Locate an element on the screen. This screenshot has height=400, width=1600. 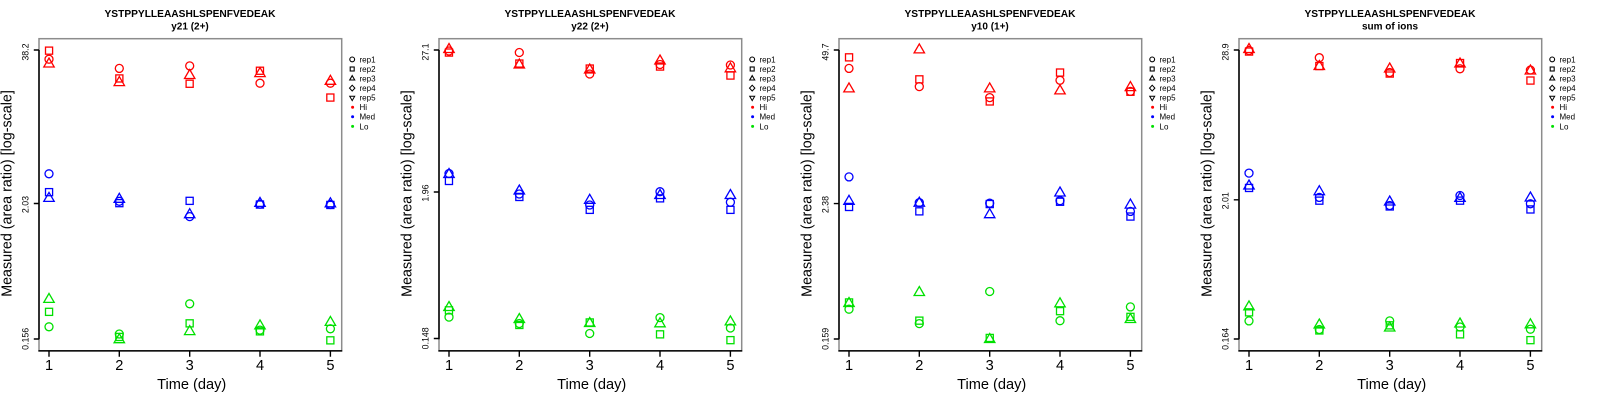
svg-text: 0.156 is located at coordinates (26, 339).